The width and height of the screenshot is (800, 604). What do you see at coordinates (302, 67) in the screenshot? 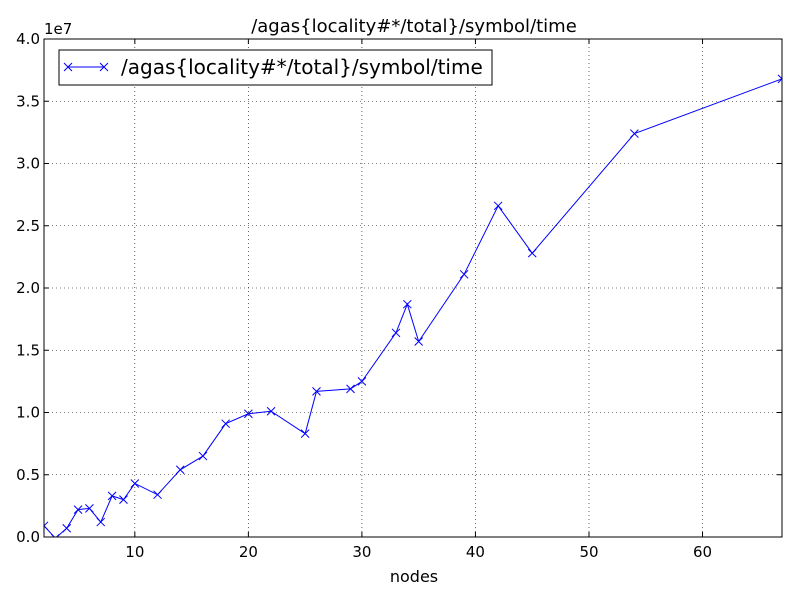
I see `legend-label: /agas{locality#*/total}/symbol/time` at bounding box center [302, 67].